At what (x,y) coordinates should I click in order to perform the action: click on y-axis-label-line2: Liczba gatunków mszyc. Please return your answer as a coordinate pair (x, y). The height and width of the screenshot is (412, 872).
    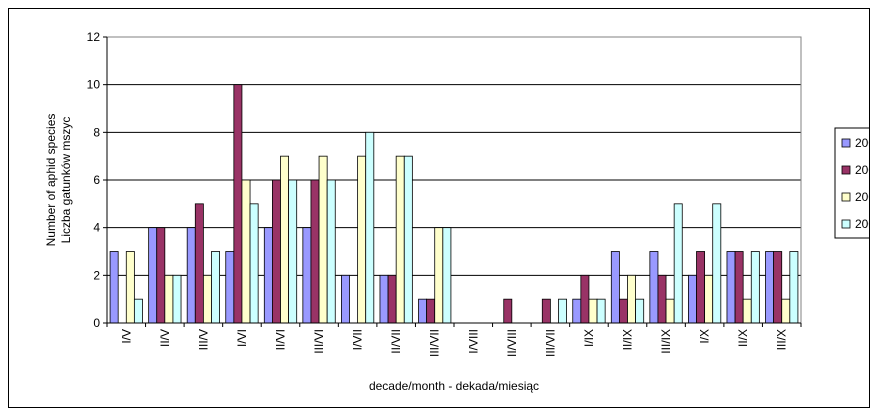
    Looking at the image, I should click on (66, 180).